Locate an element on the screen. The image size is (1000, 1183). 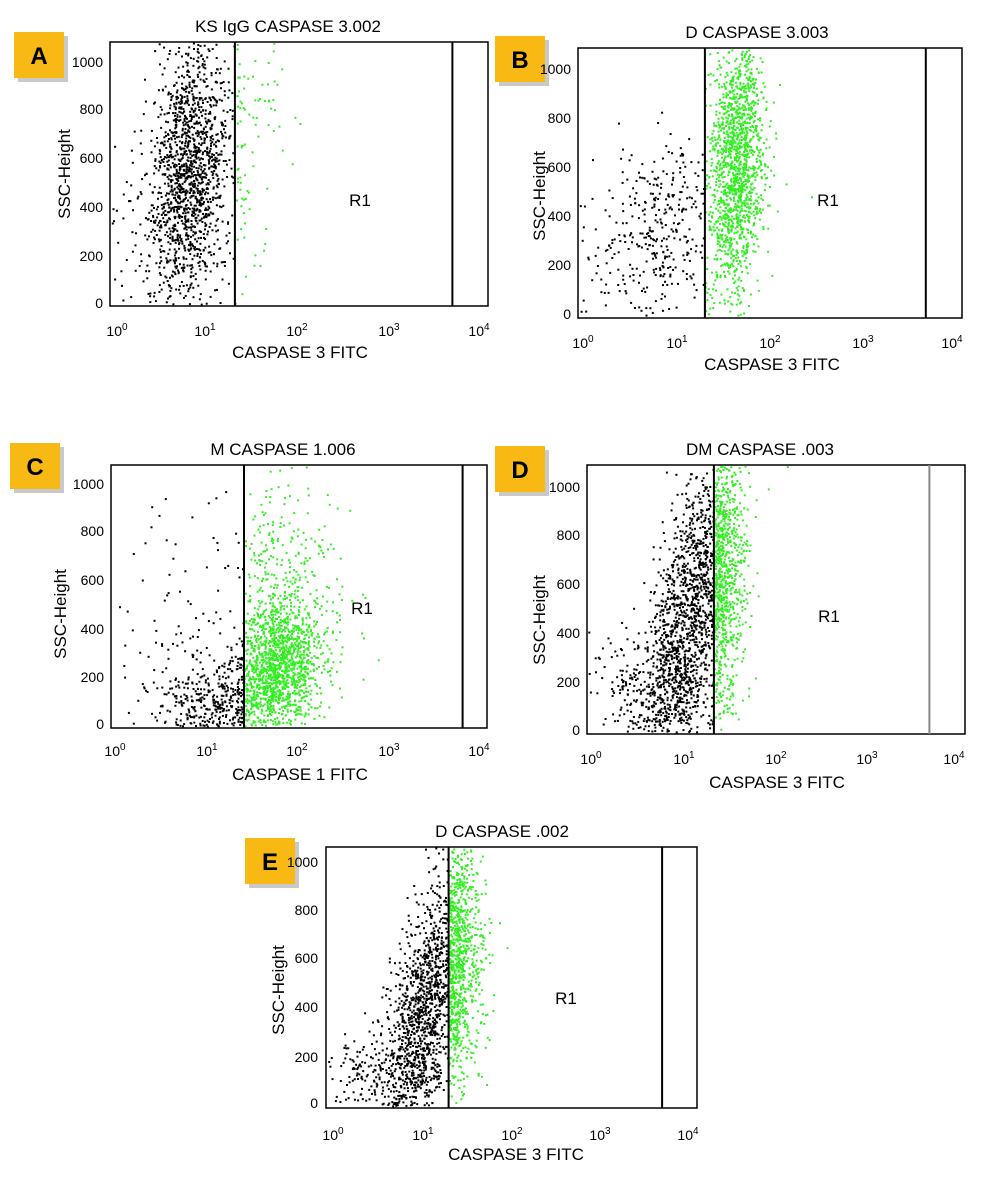
panel-a-y-tick-2: 400 is located at coordinates (92, 207).